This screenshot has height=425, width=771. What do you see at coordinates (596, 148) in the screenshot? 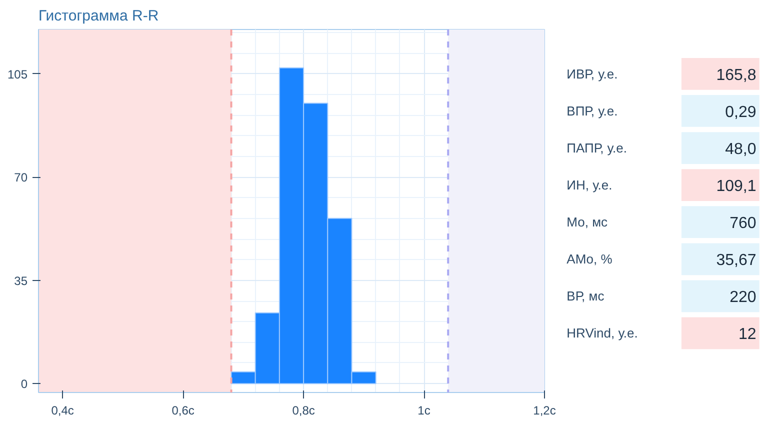
I see `category-label: ПАПР, у.е.` at bounding box center [596, 148].